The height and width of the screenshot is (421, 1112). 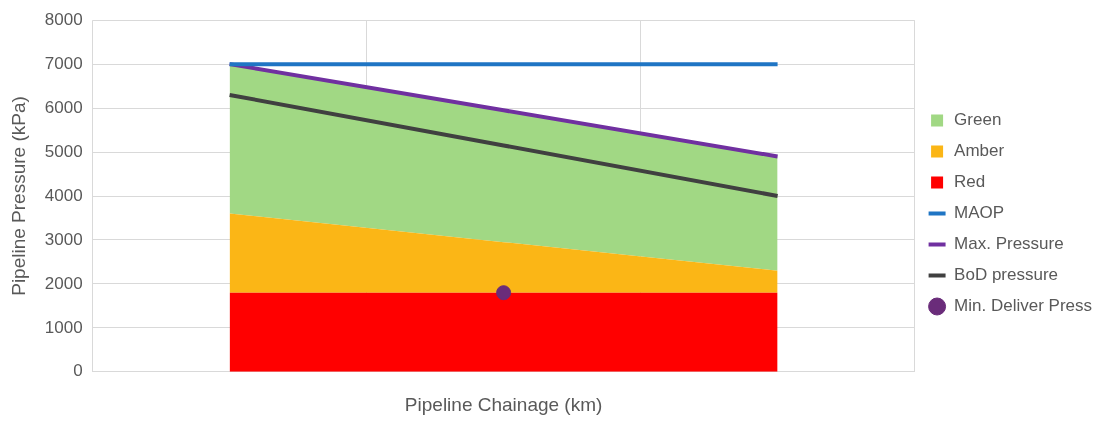 I want to click on x-axis-title: Pipeline Chainage (km), so click(x=503, y=404).